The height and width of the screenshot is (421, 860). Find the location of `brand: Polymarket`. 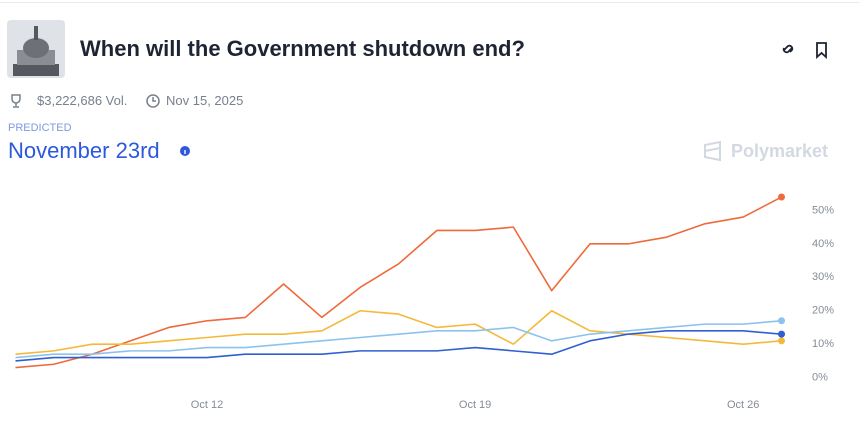

brand: Polymarket is located at coordinates (780, 151).